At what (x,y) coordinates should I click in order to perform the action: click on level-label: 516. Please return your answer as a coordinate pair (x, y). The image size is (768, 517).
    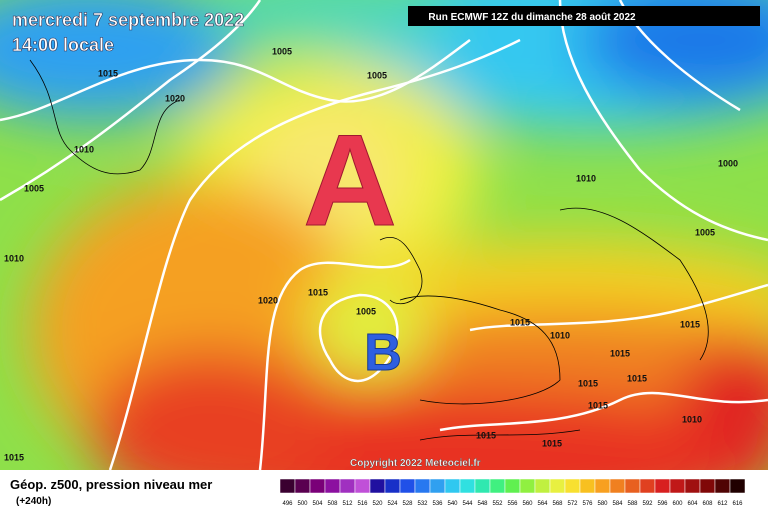
    Looking at the image, I should click on (362, 504).